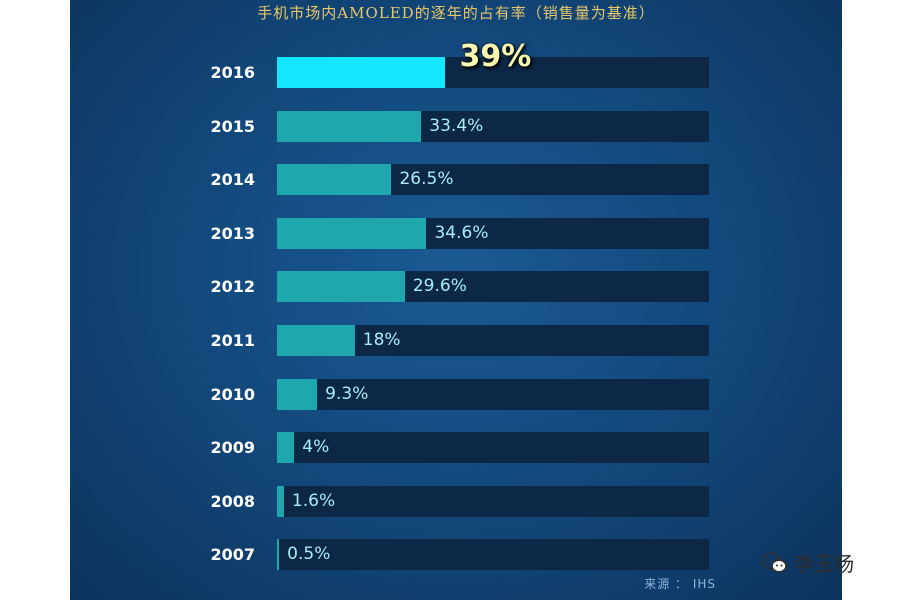  I want to click on value-label-2013: 34.6%, so click(461, 232).